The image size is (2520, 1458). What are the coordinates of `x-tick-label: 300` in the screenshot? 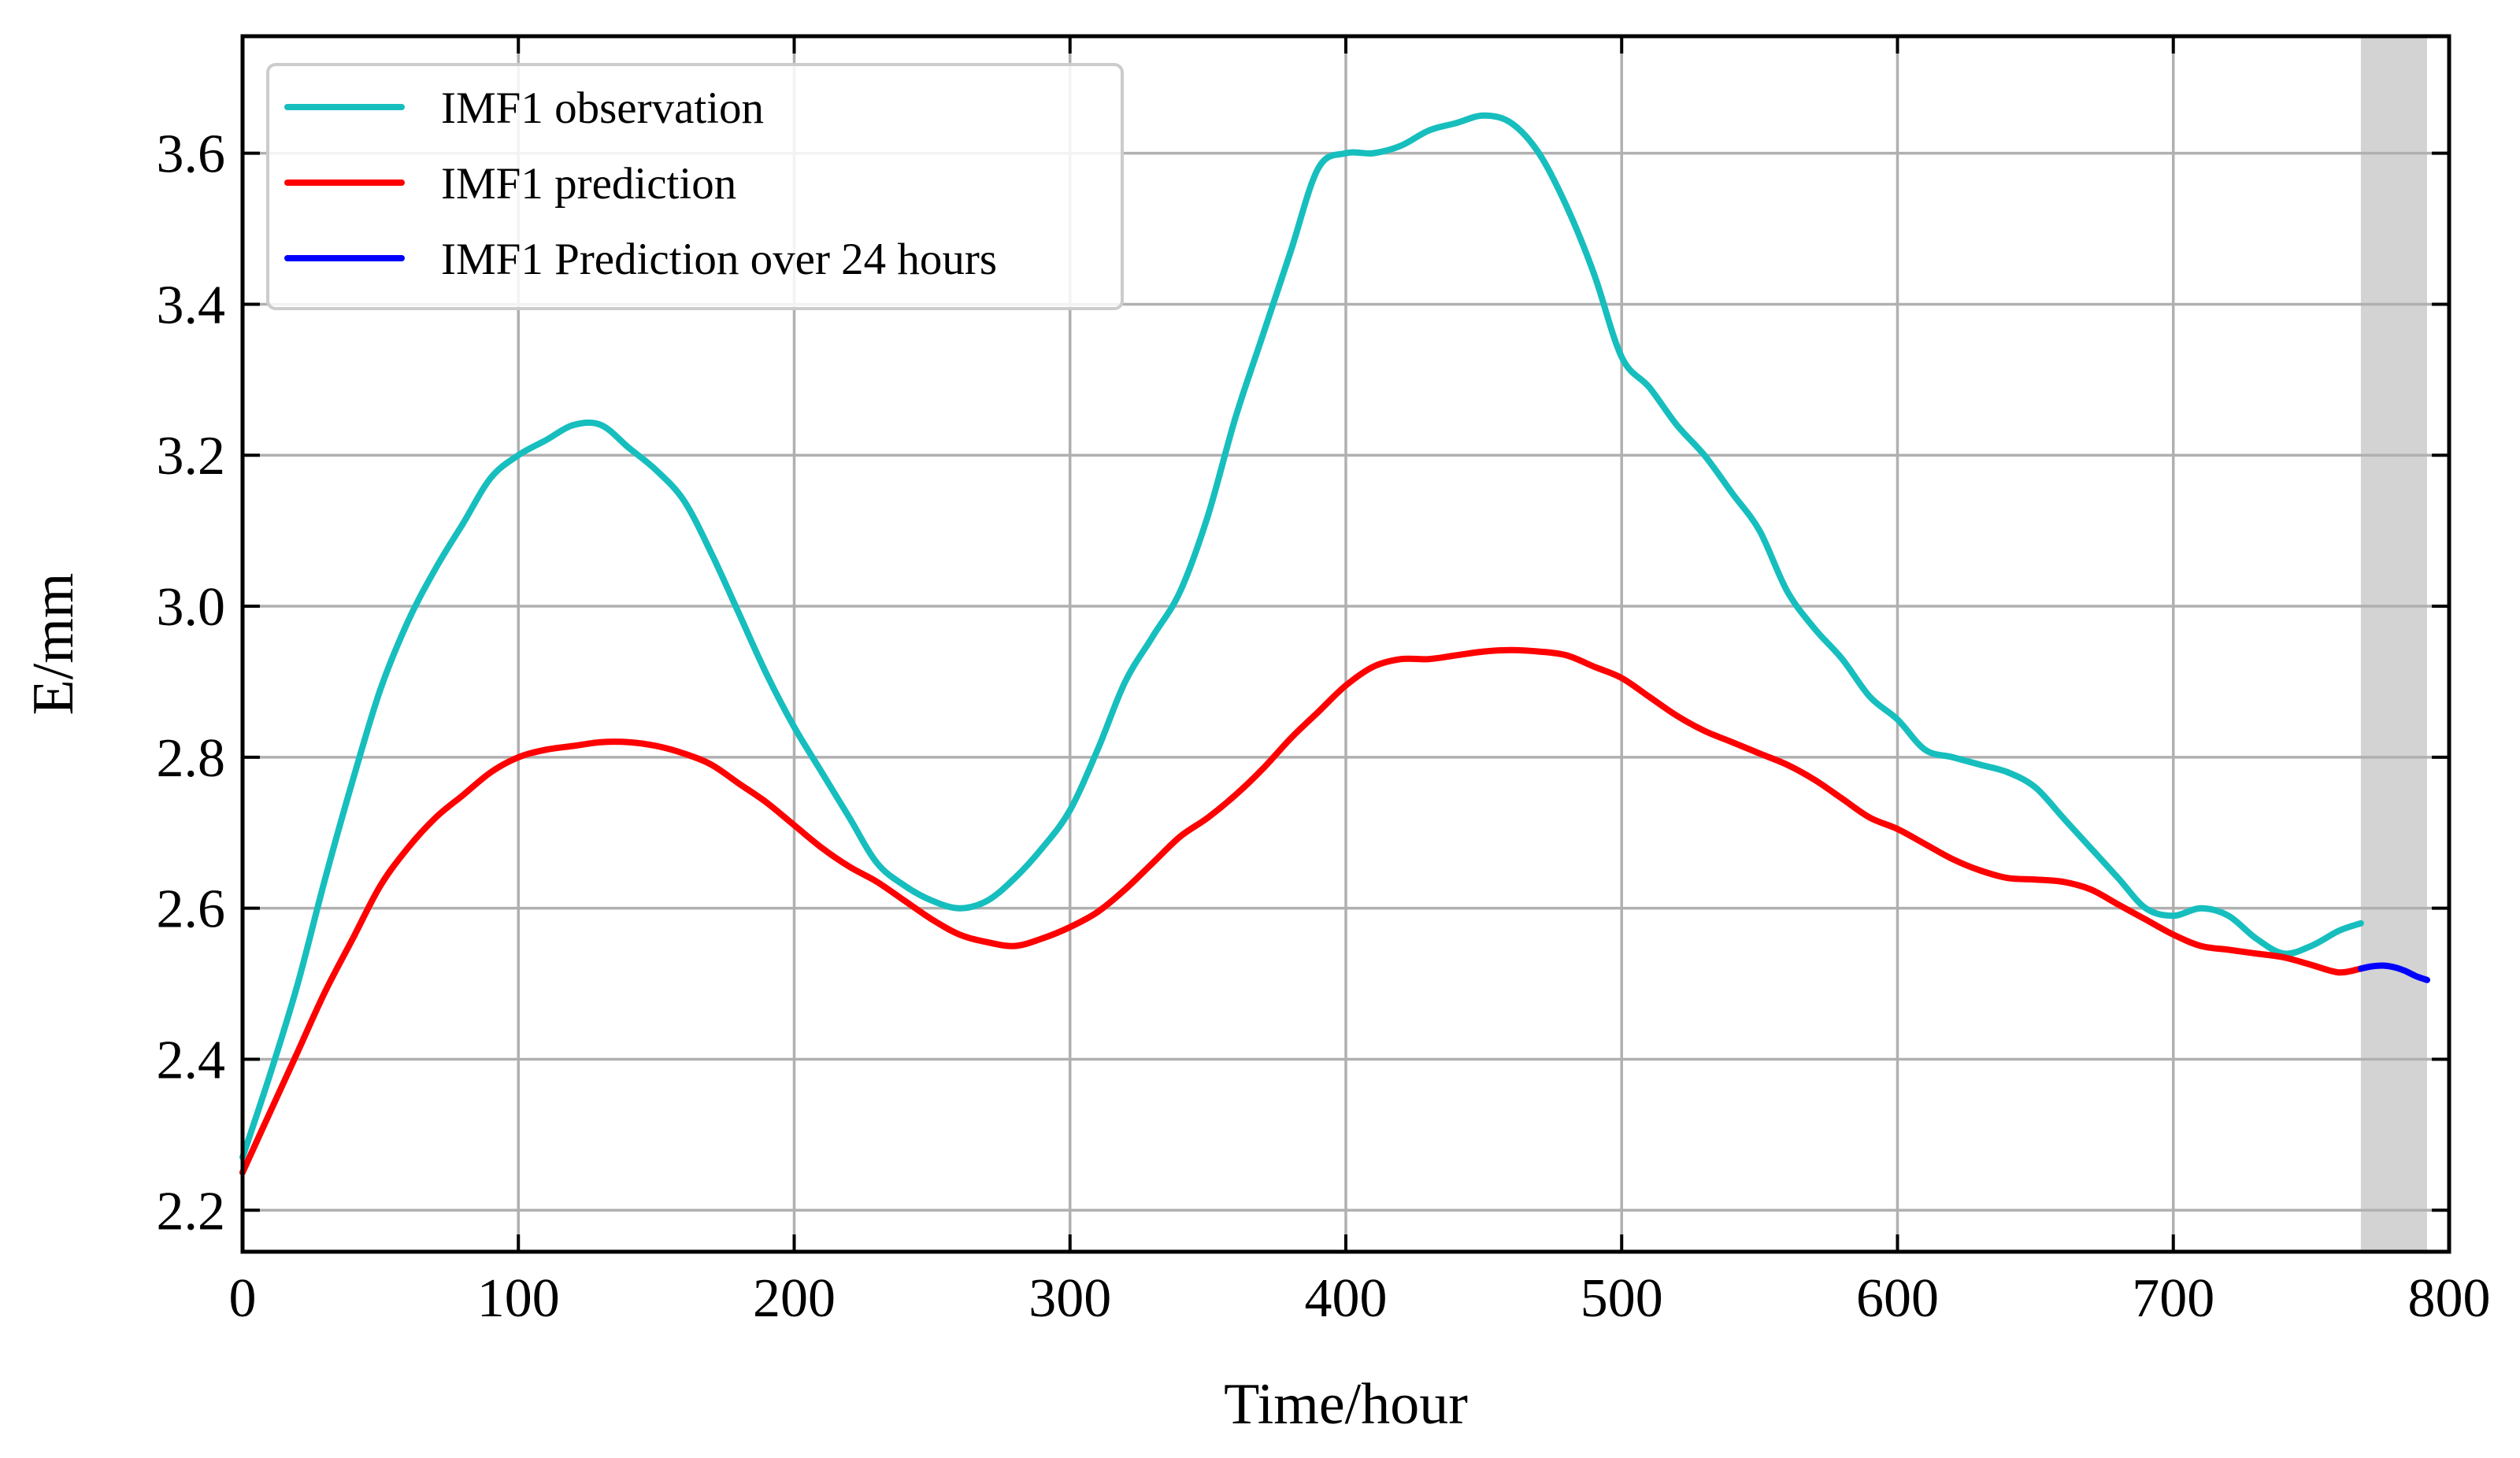 It's located at (1069, 1298).